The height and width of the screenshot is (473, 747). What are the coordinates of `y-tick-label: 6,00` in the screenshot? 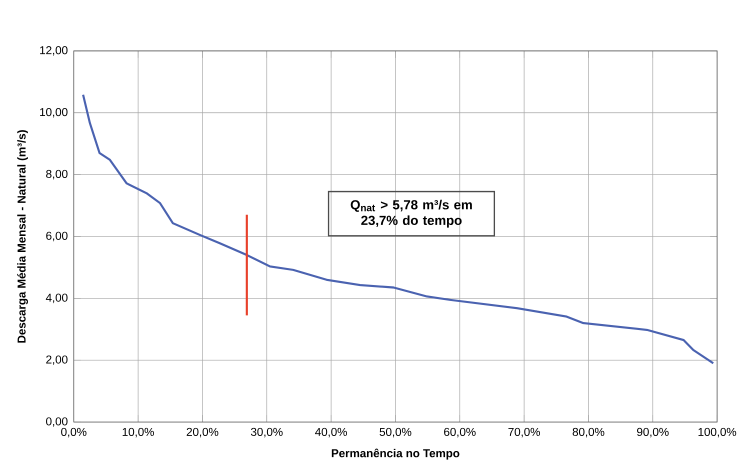 It's located at (57, 237).